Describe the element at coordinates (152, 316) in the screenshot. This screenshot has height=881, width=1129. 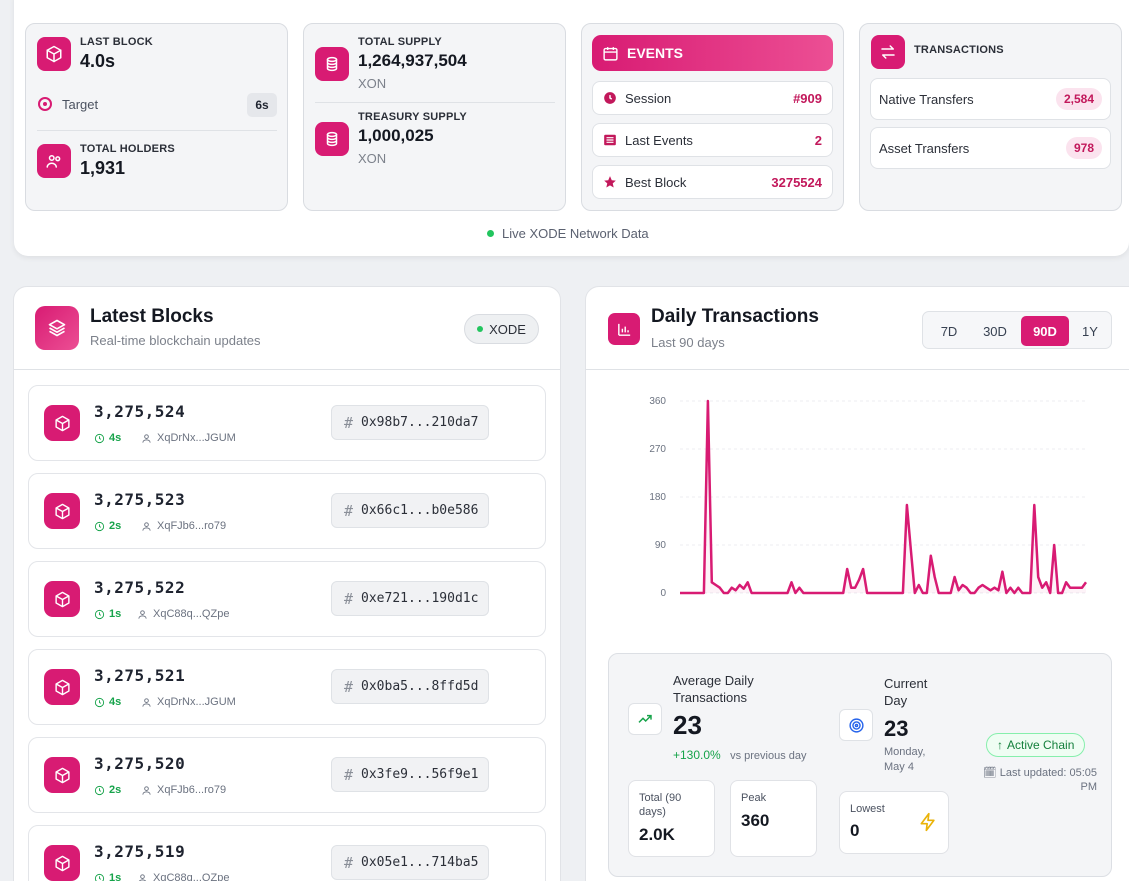
I see `blocks-title: Latest Blocks` at that location.